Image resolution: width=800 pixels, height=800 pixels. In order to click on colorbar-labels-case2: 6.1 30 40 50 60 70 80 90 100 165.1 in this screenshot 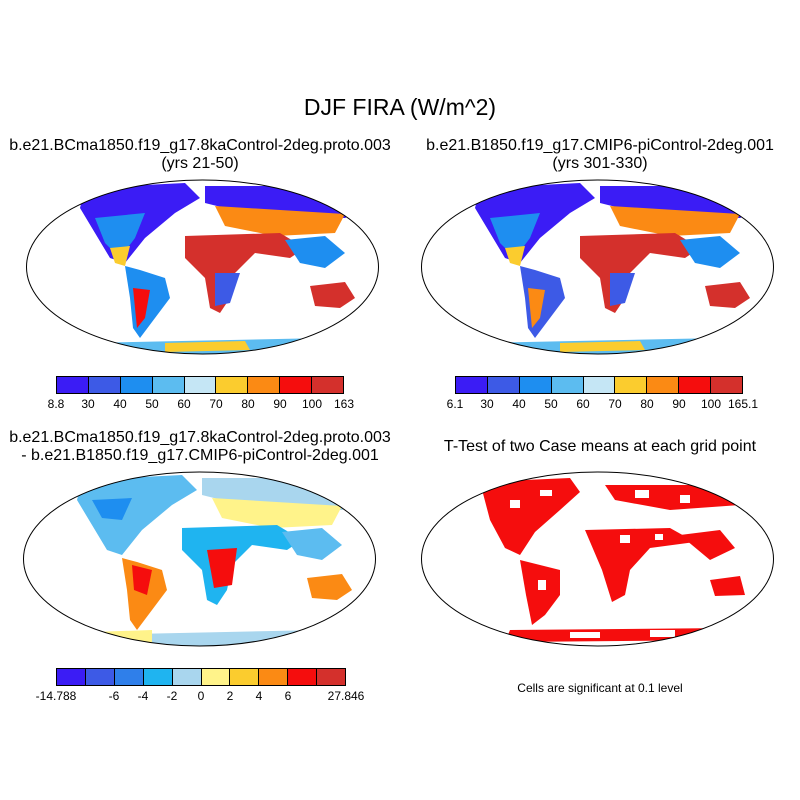, I will do `click(602, 405)`.